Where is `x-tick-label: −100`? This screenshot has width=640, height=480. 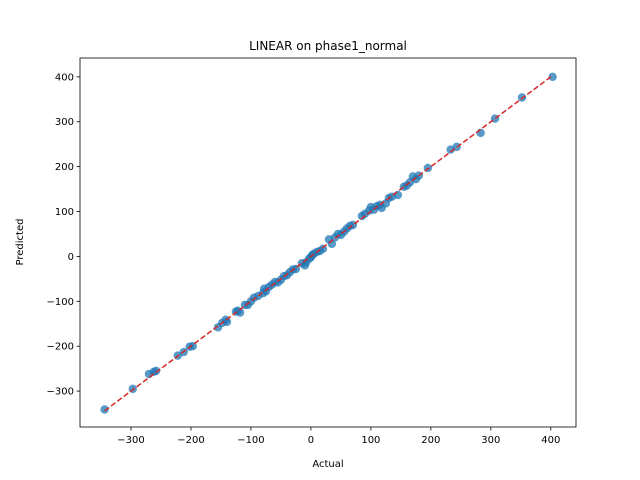
x-tick-label: −100 is located at coordinates (250, 440).